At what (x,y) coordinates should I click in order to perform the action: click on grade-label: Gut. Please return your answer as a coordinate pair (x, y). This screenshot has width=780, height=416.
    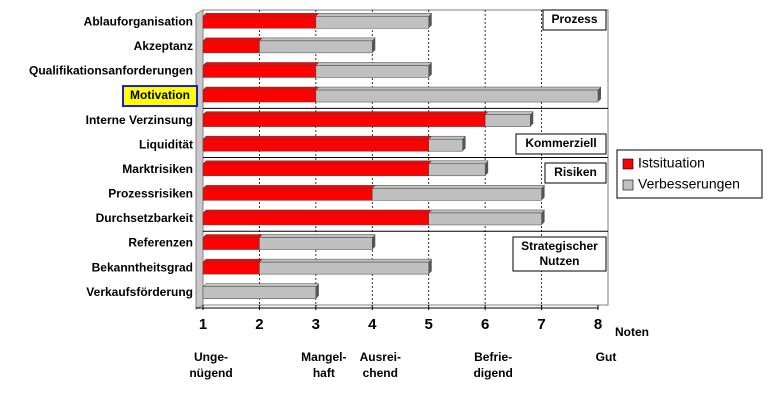
    Looking at the image, I should click on (606, 357).